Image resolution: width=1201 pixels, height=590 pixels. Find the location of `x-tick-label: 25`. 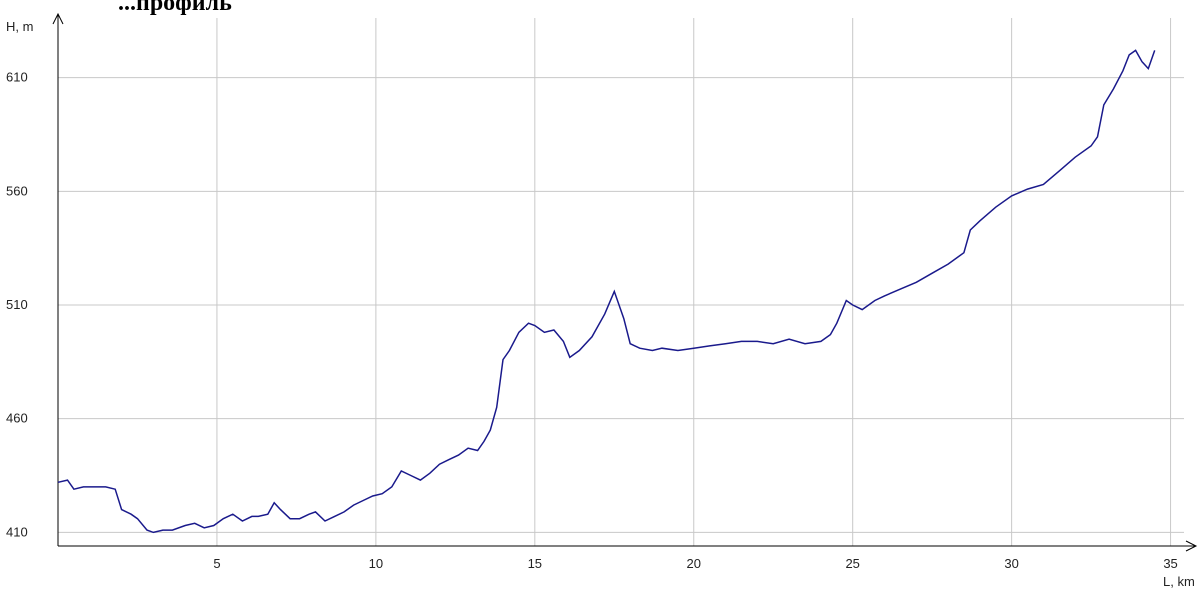

x-tick-label: 25 is located at coordinates (852, 563).